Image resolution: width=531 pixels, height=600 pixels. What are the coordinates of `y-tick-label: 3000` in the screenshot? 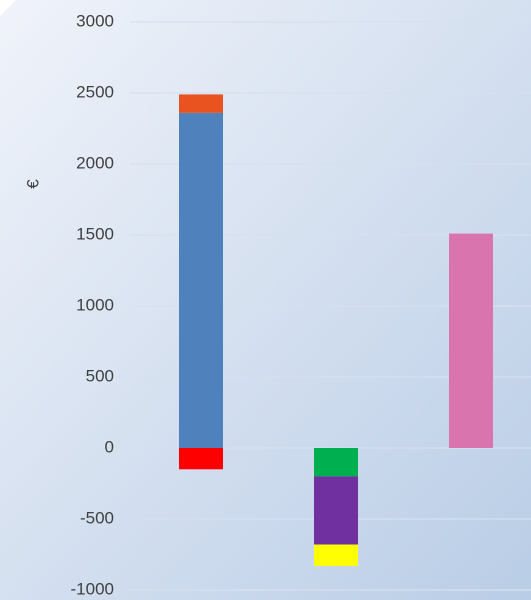 It's located at (95, 20).